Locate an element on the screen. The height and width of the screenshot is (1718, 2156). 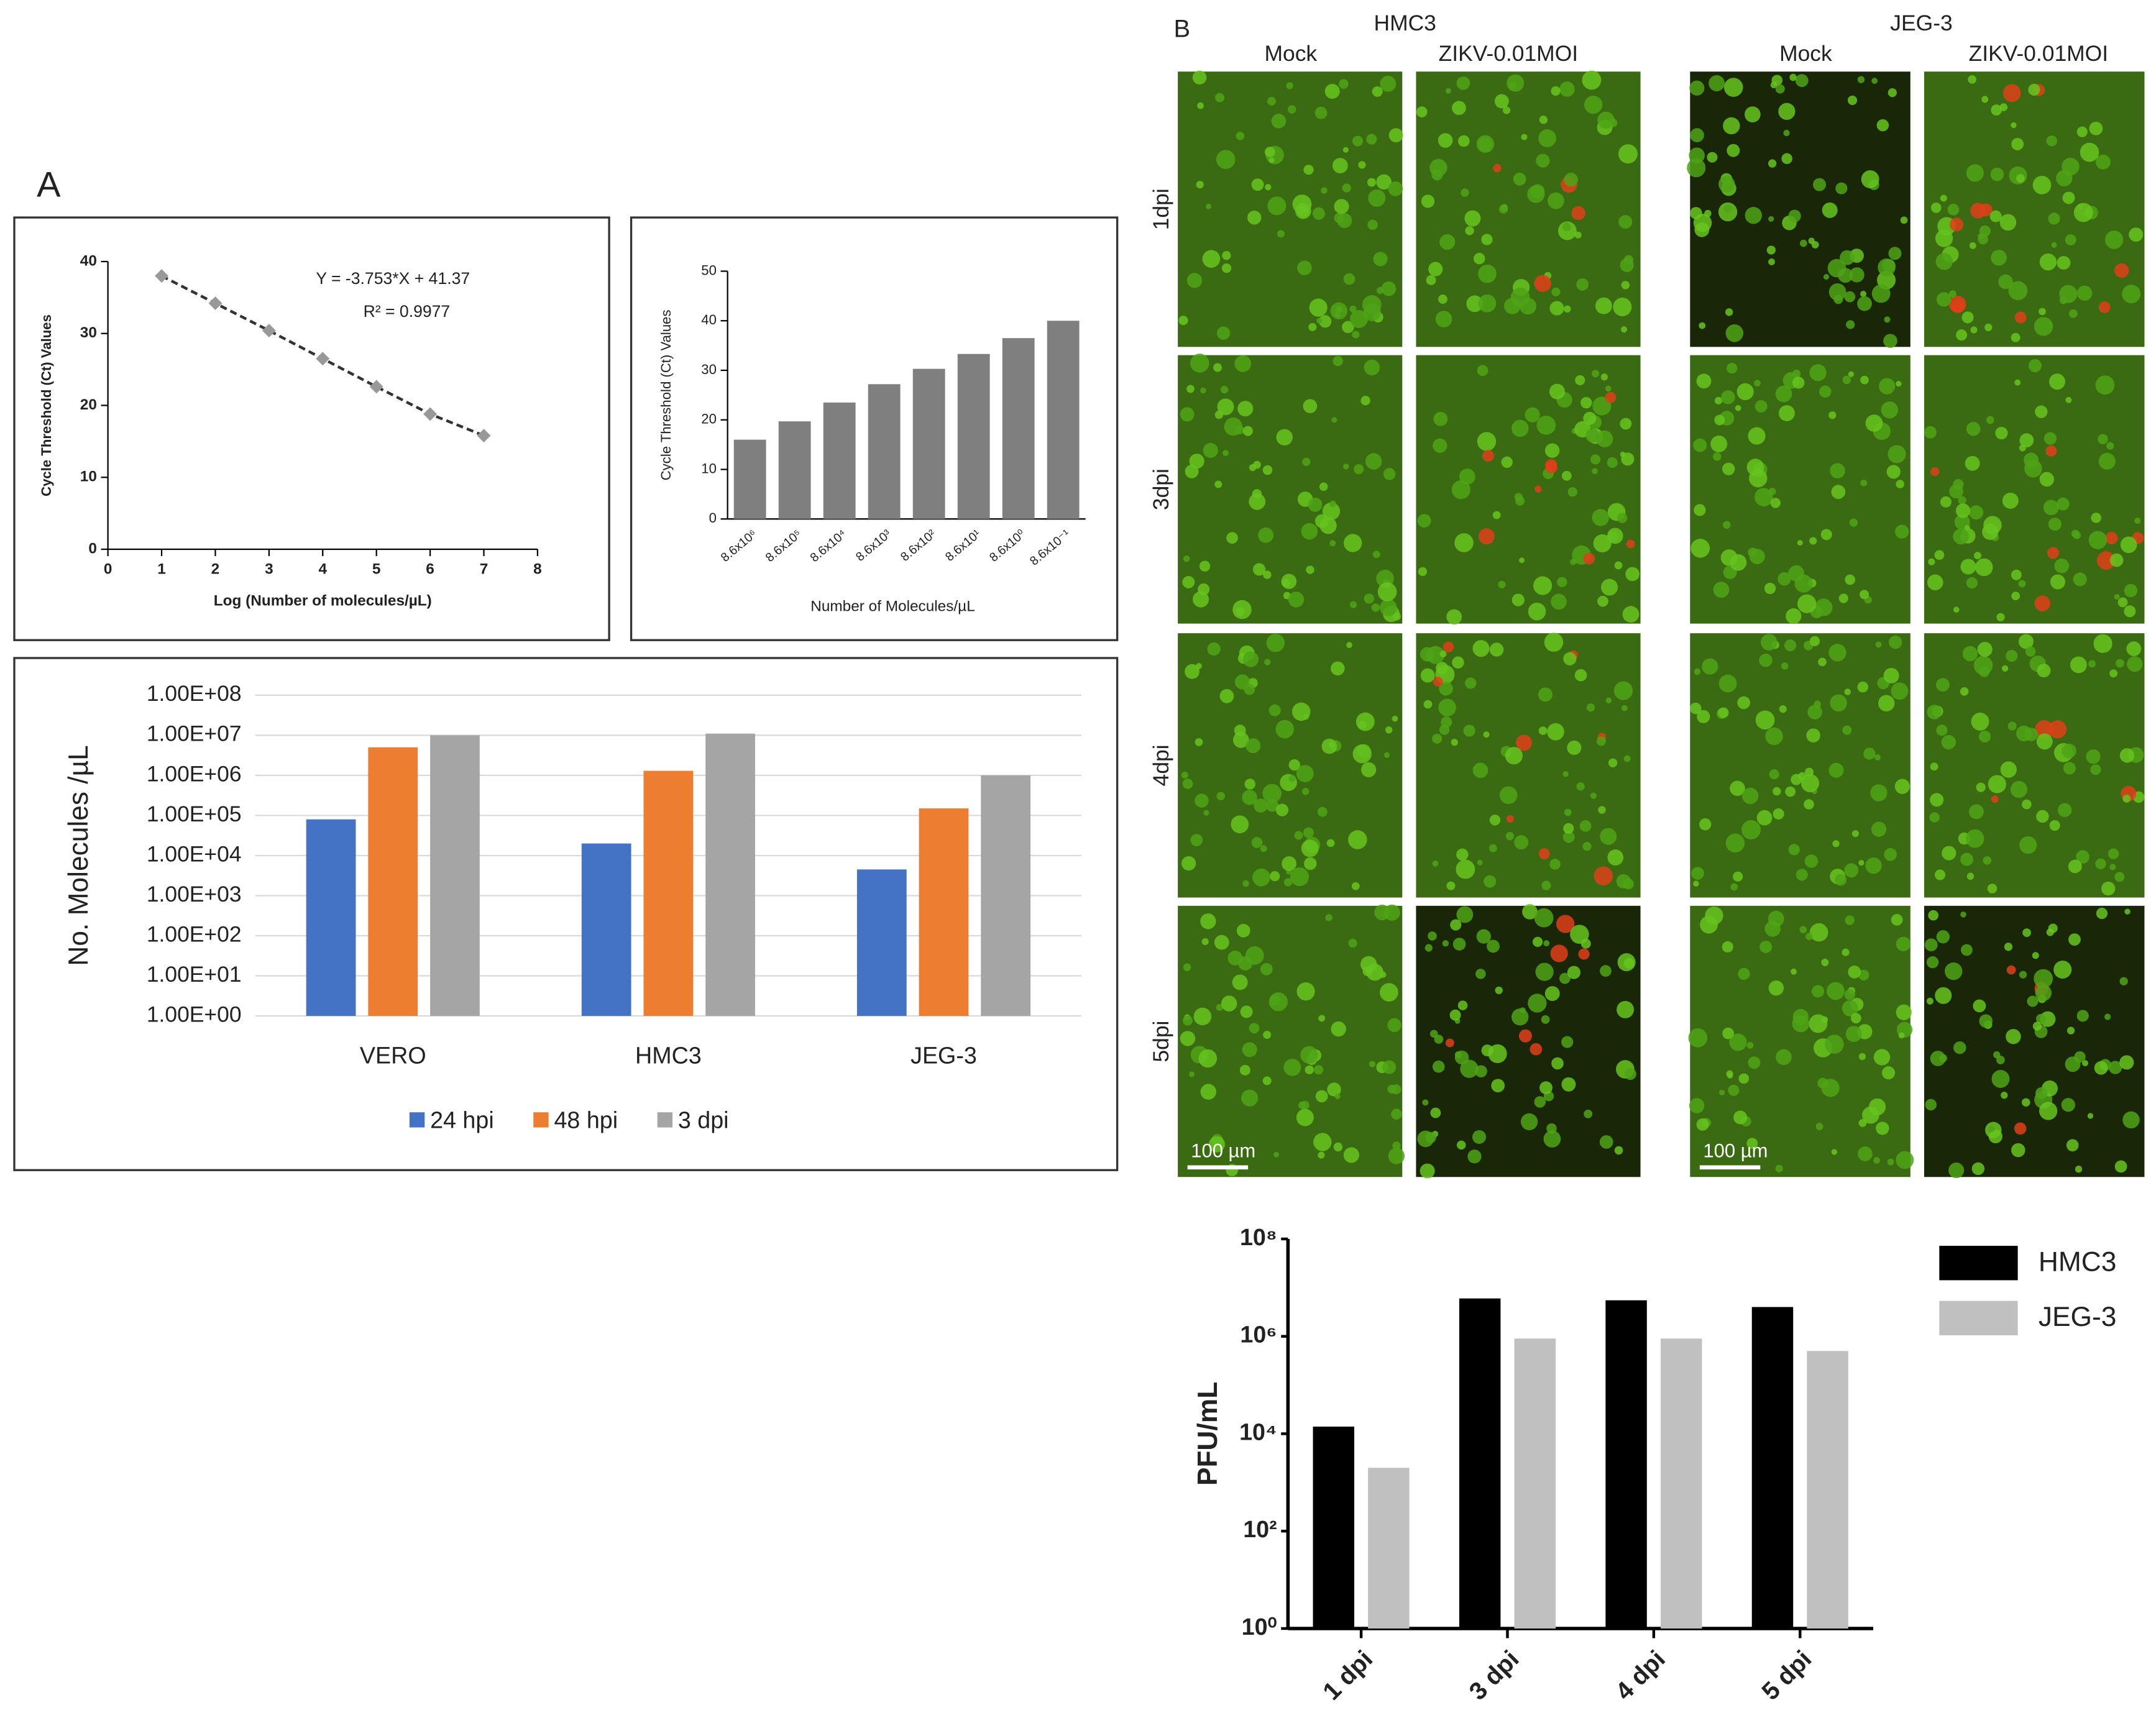
bar is located at coordinates (1334, 1528).